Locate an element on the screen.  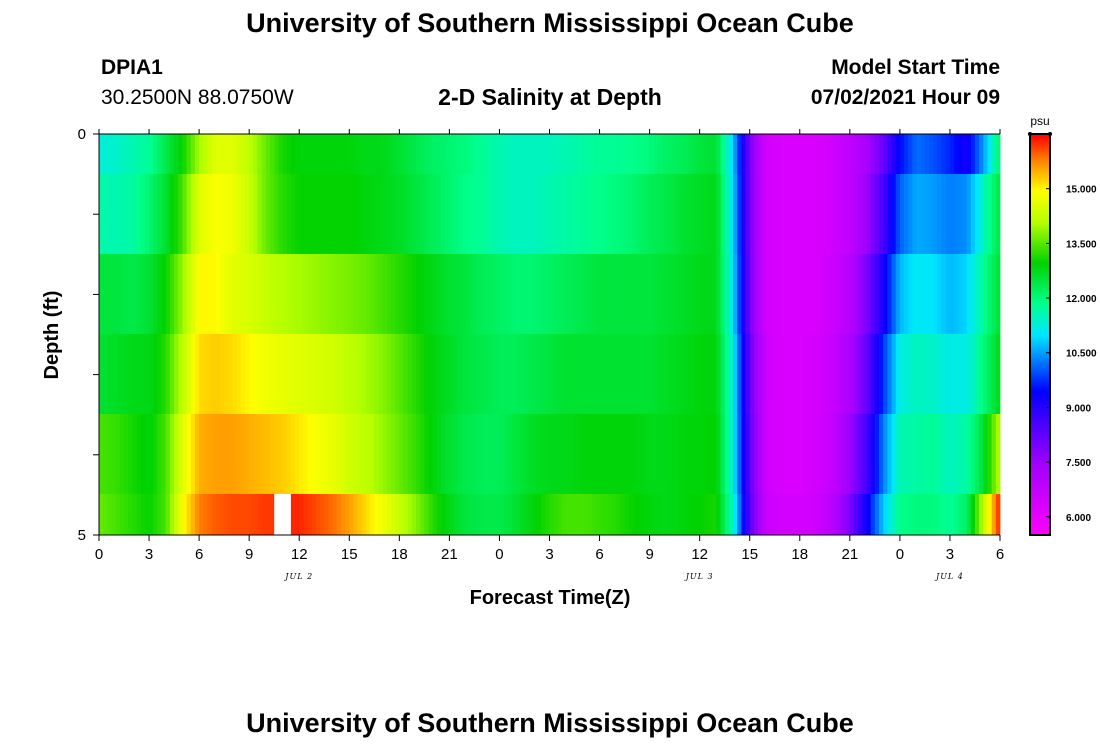
x-tick-label: 3 is located at coordinates (549, 554).